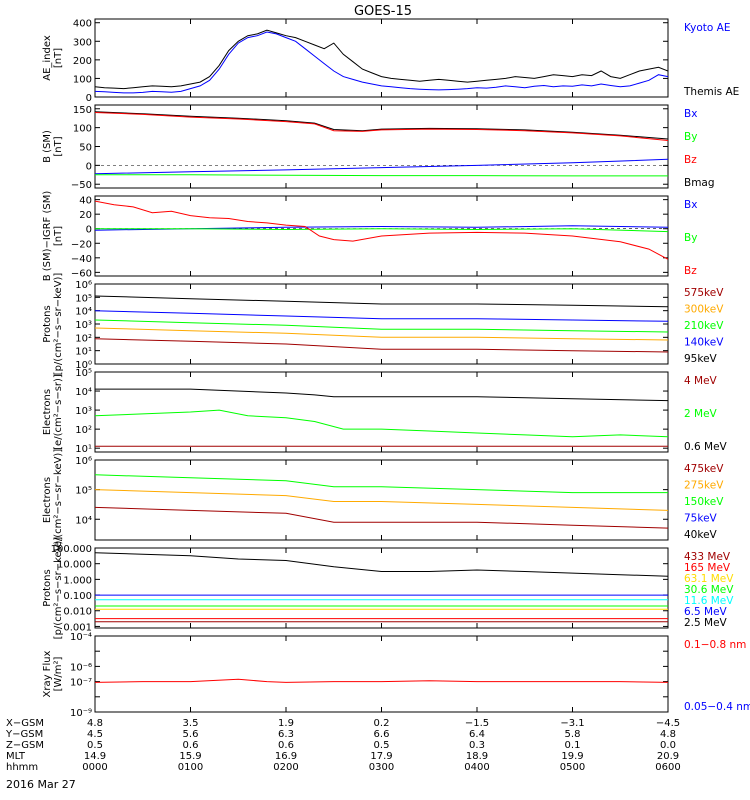 The height and width of the screenshot is (800, 750). What do you see at coordinates (701, 535) in the screenshot?
I see `legend-entry: 40keV` at bounding box center [701, 535].